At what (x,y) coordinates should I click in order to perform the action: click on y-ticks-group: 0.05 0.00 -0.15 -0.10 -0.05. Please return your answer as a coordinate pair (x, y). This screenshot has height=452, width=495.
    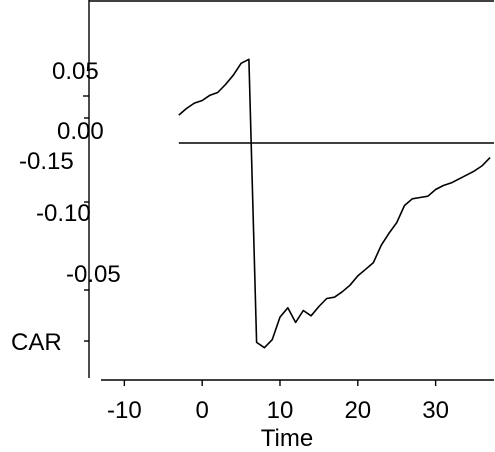
    Looking at the image, I should click on (70, 174).